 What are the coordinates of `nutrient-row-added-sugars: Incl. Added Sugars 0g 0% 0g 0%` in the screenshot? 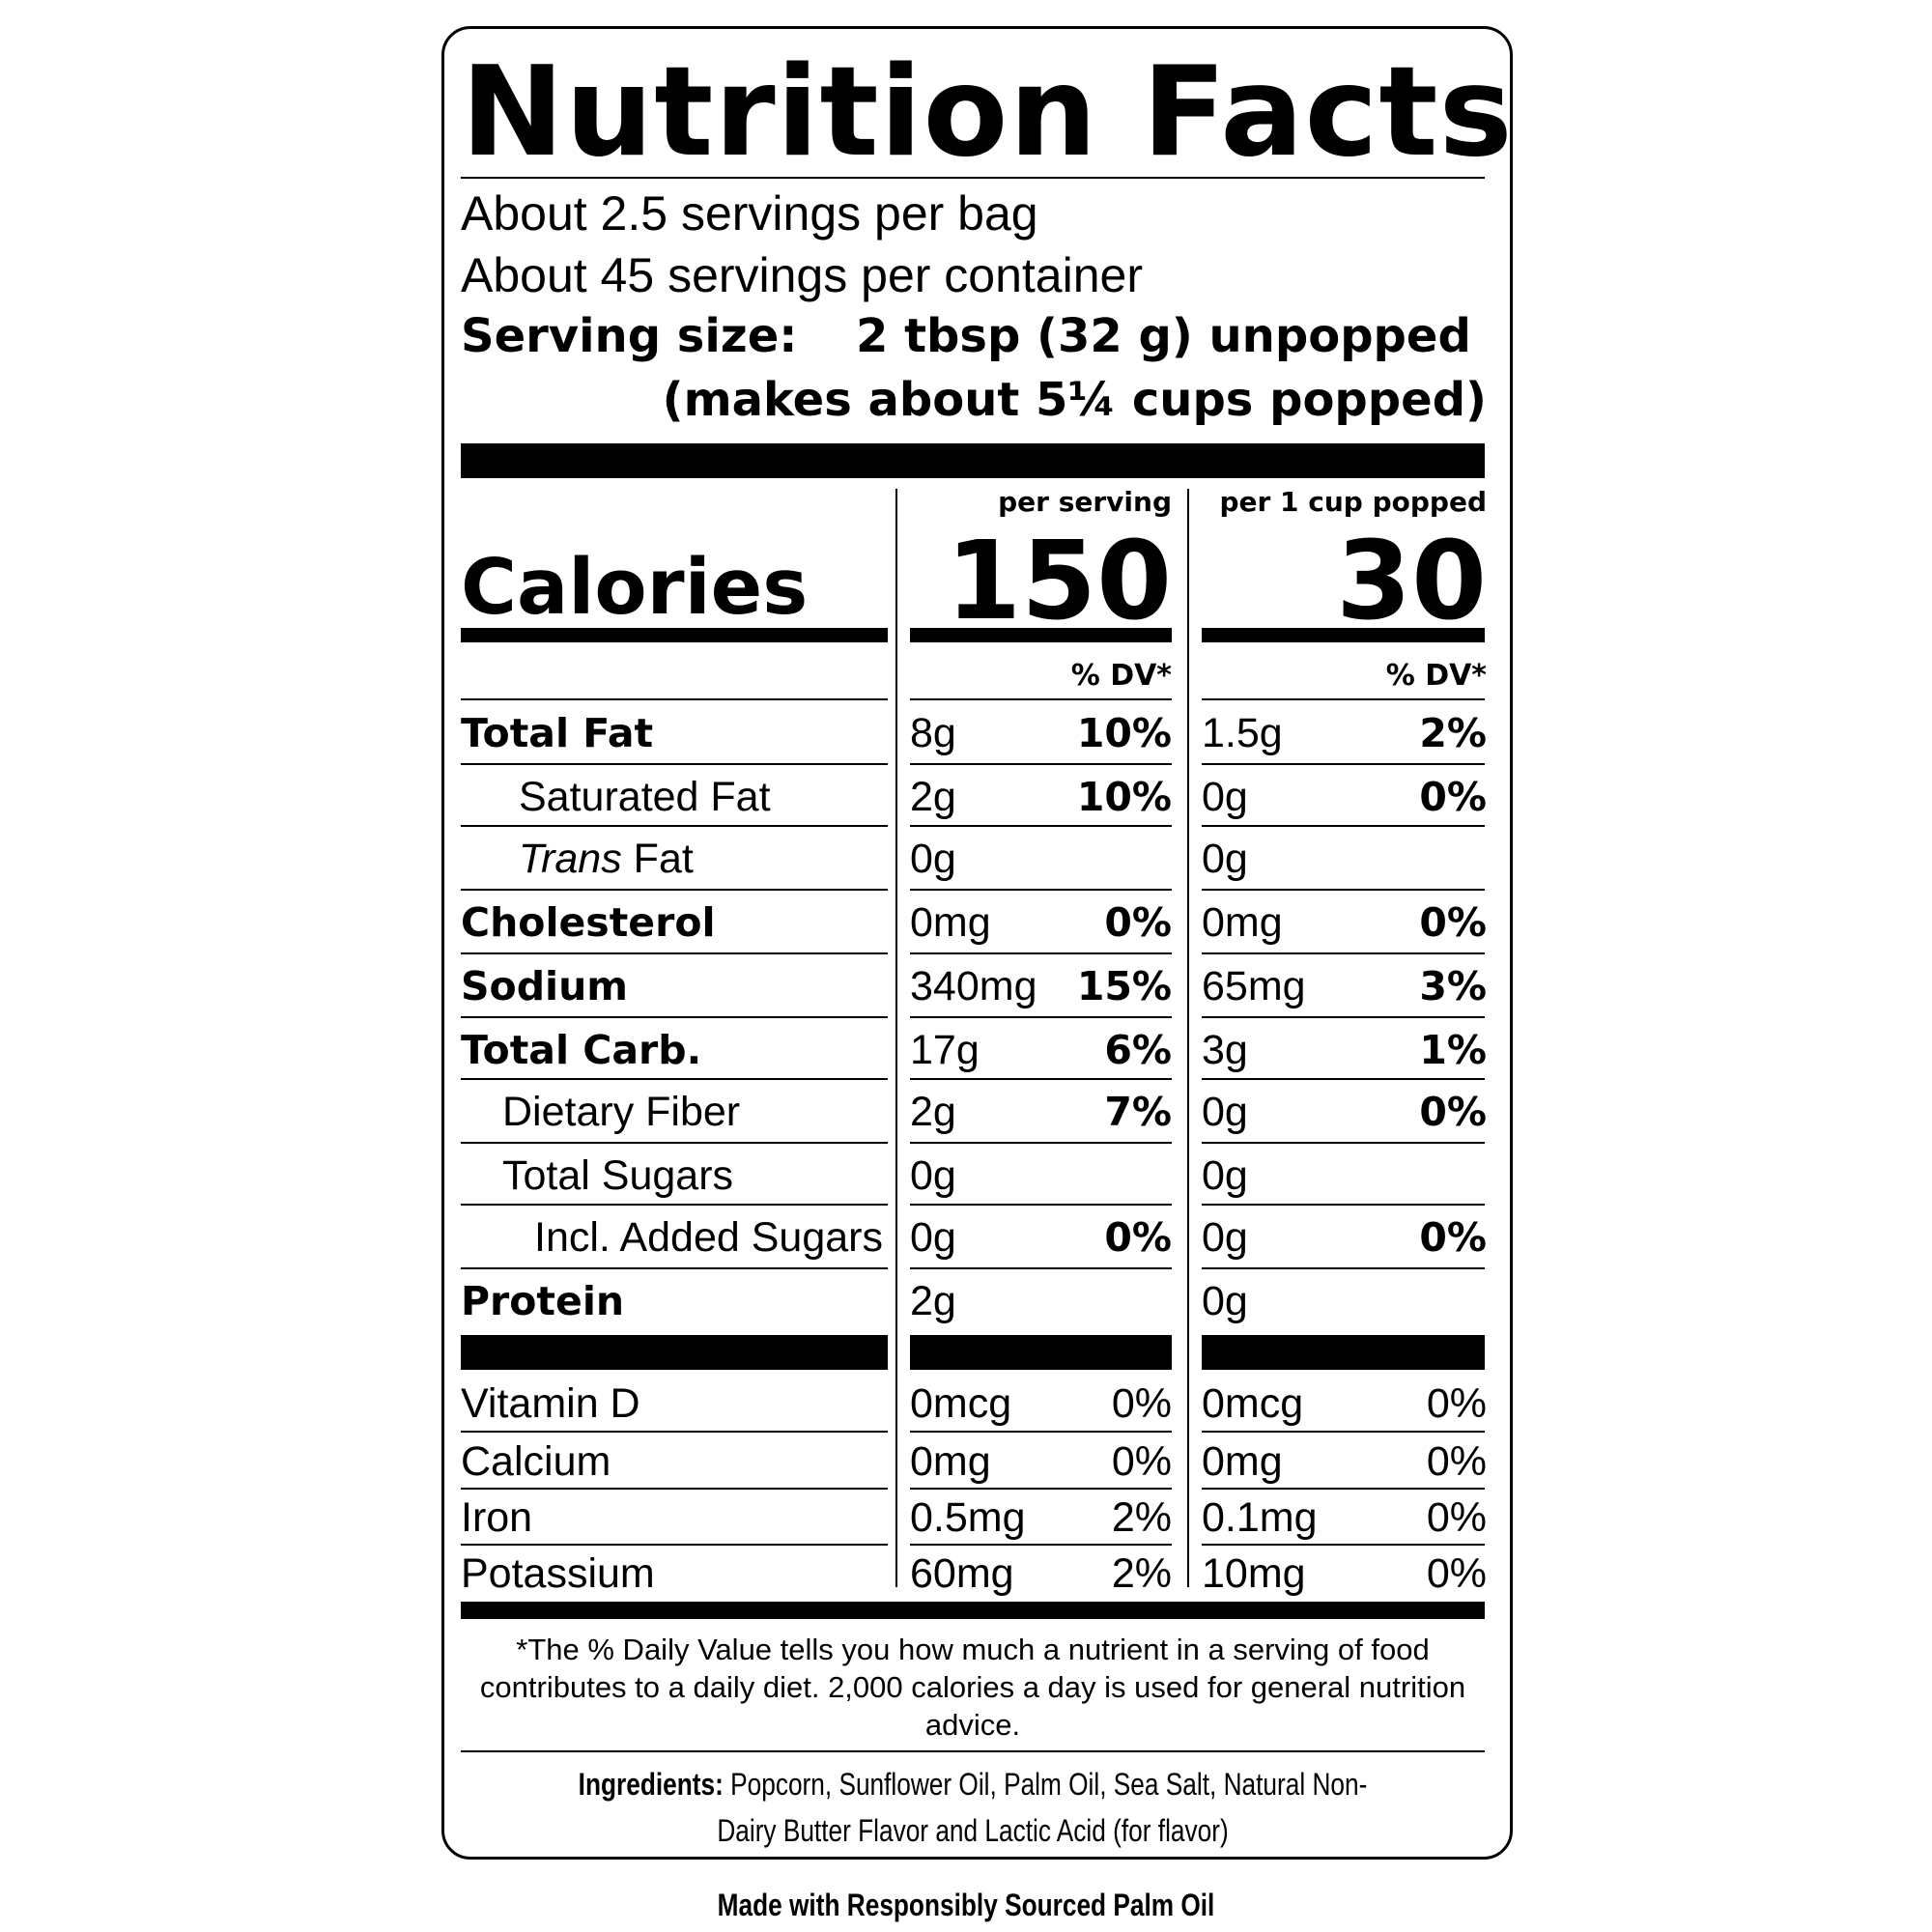 It's located at (966, 1237).